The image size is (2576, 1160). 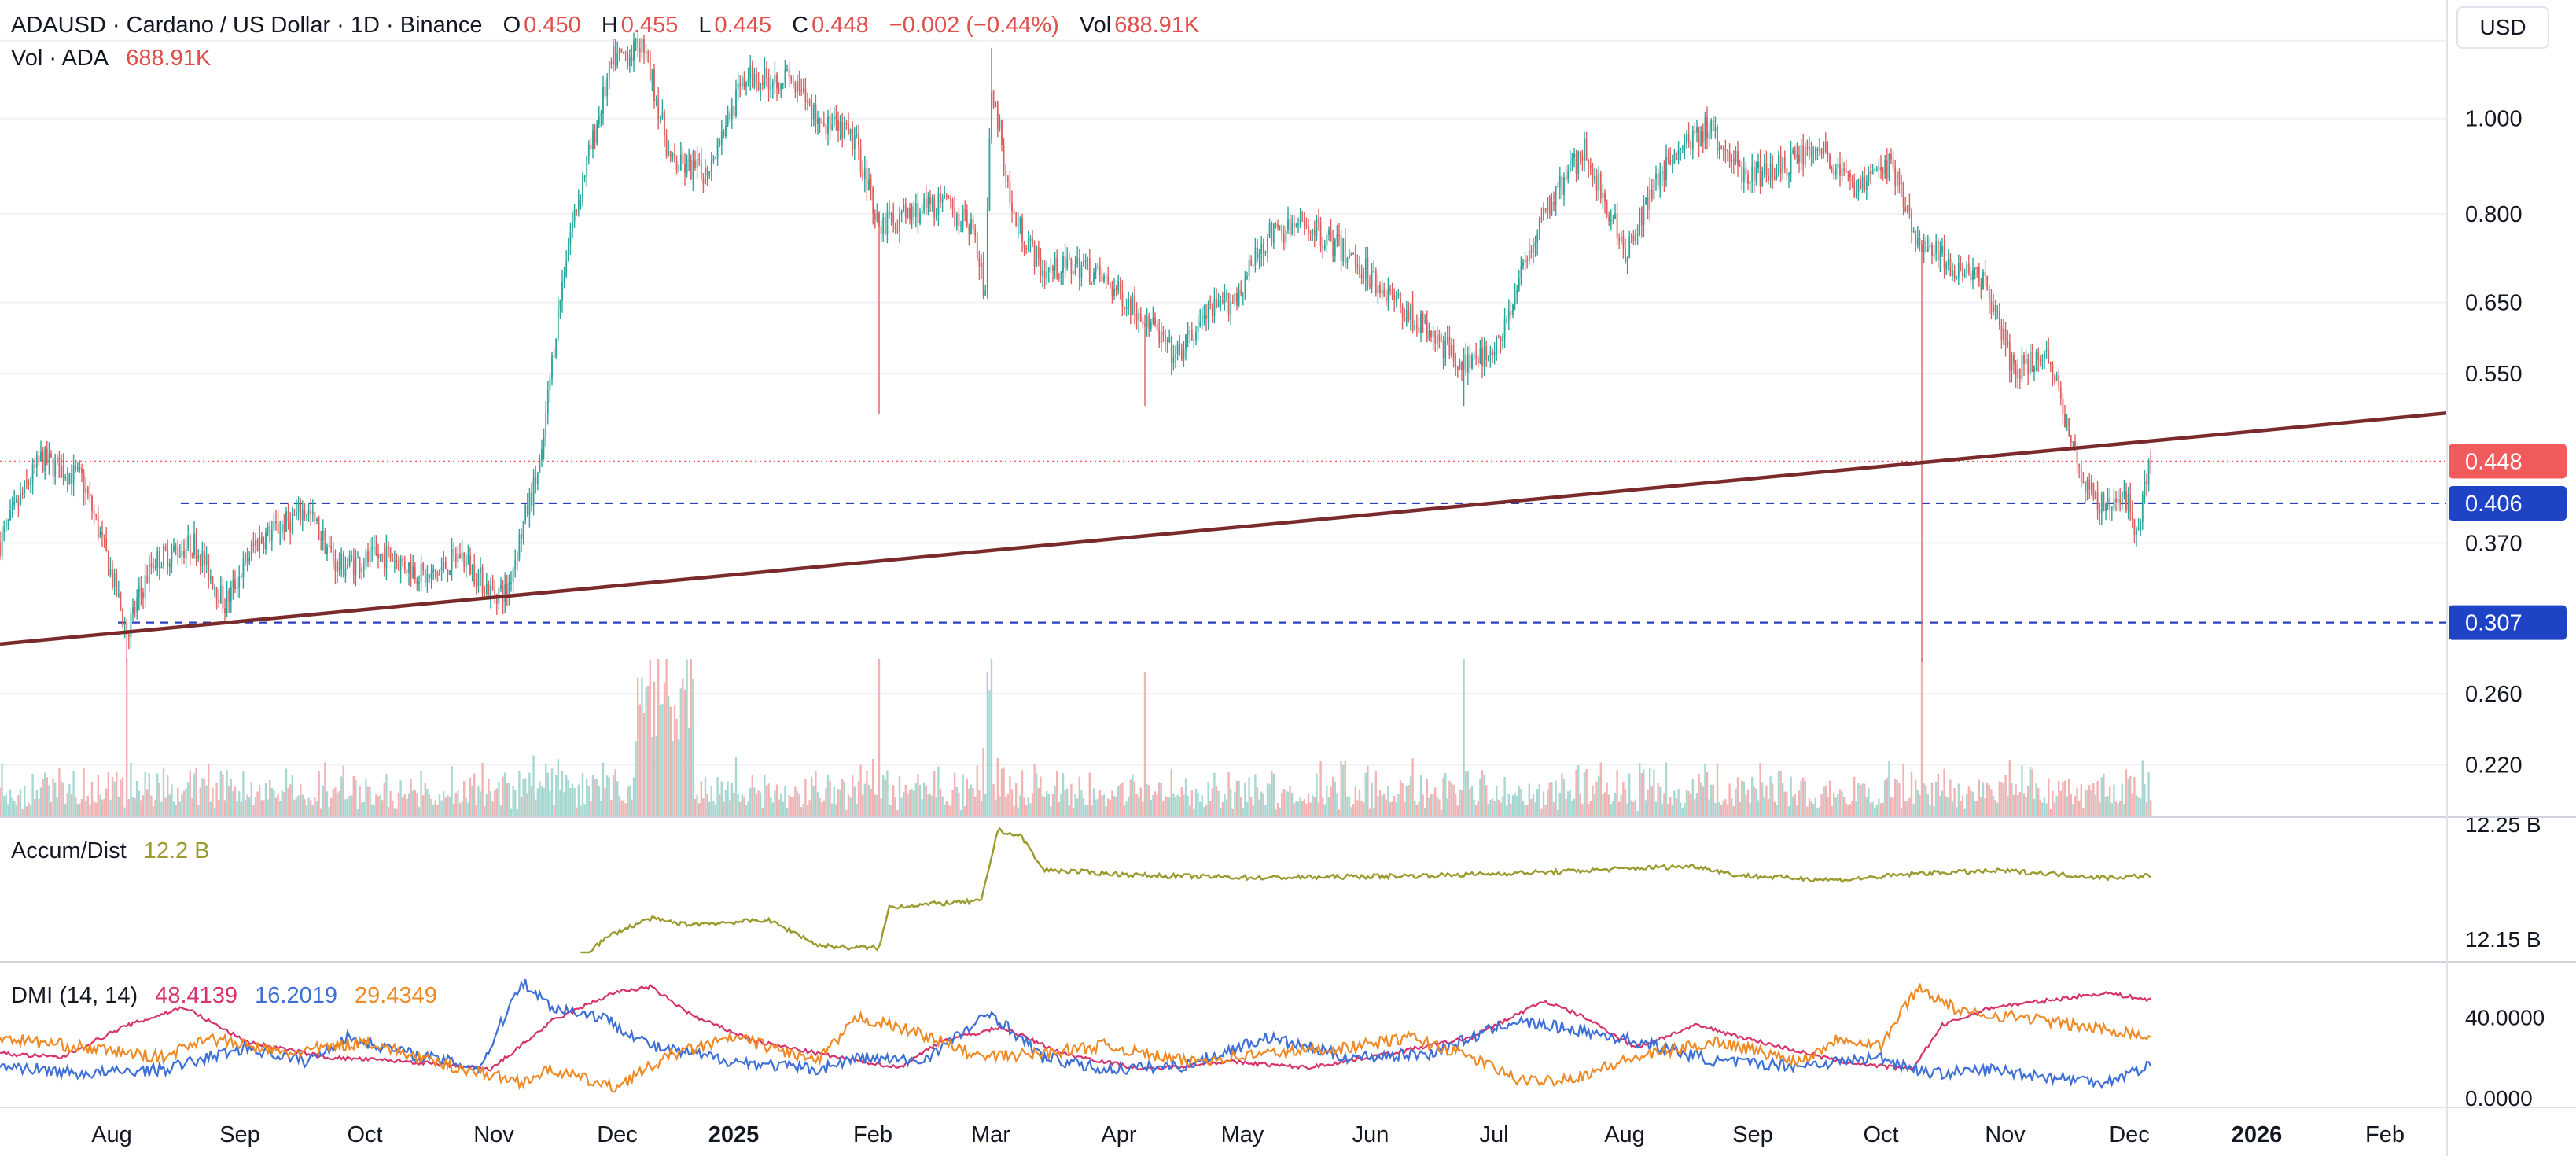 What do you see at coordinates (112, 851) in the screenshot?
I see `accum-dist-legend: Accum/Dist 12.2 B` at bounding box center [112, 851].